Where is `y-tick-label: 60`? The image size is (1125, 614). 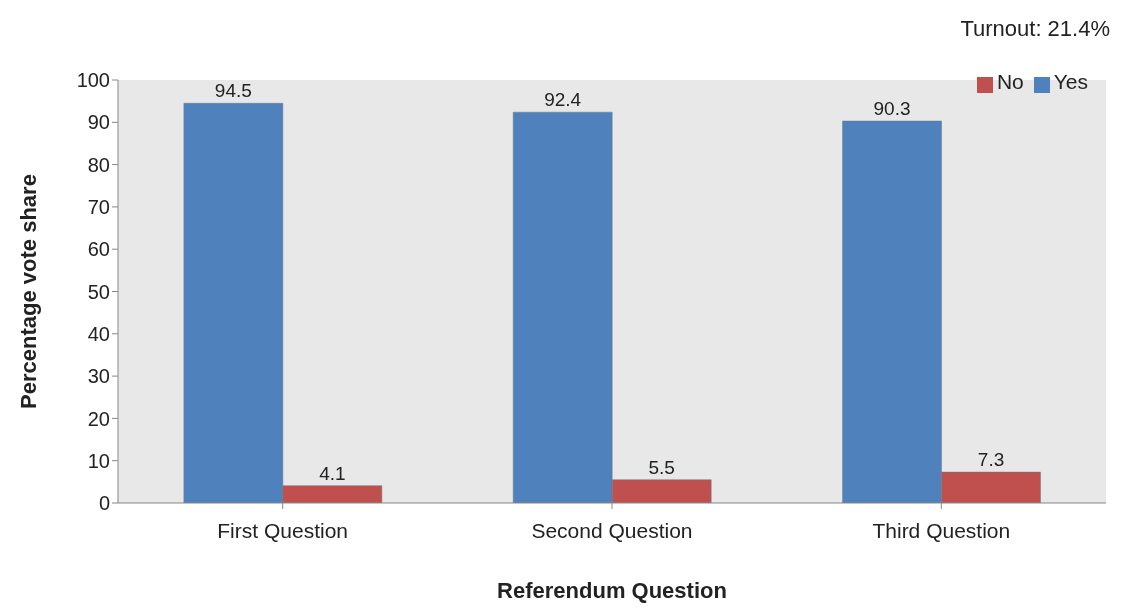 y-tick-label: 60 is located at coordinates (98, 249).